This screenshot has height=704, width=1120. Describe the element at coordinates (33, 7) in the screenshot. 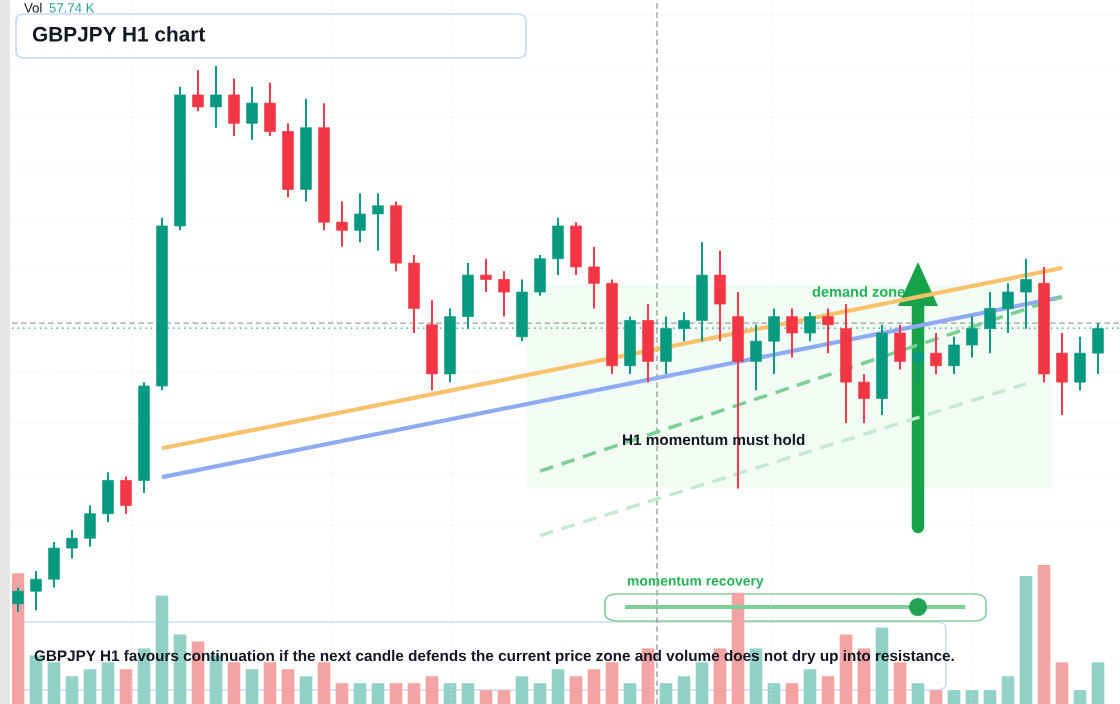

I see `text: Vol` at that location.